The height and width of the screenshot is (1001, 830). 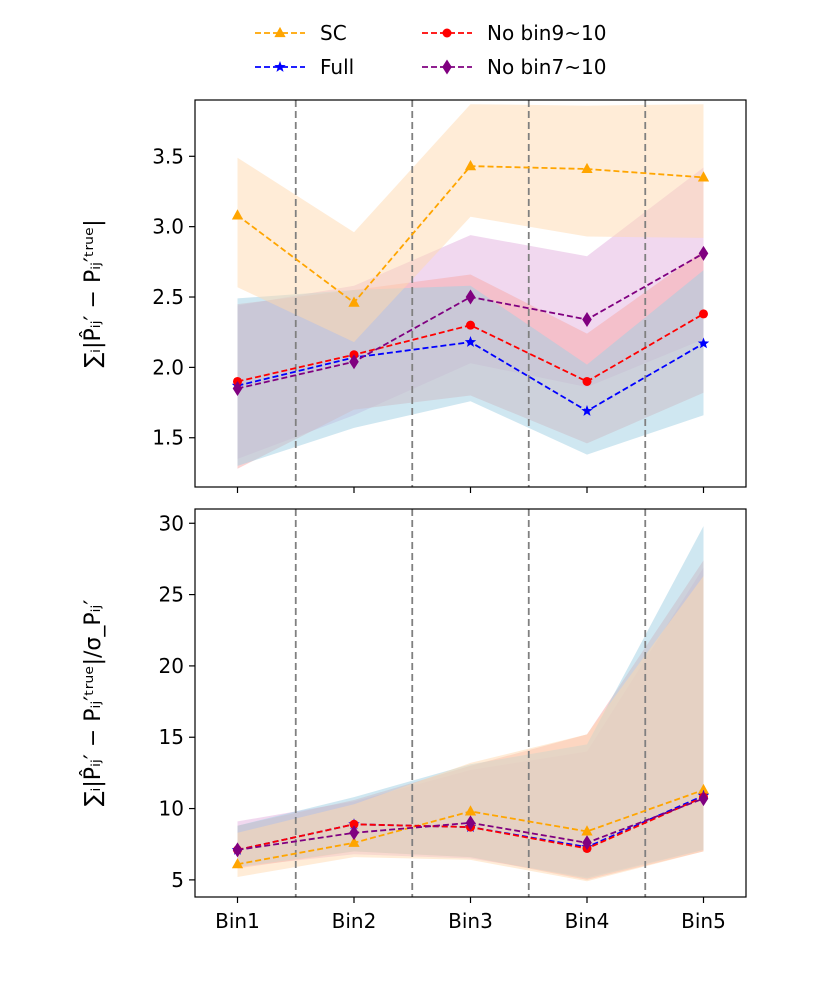 What do you see at coordinates (168, 438) in the screenshot?
I see `y-tick-label: 1.5` at bounding box center [168, 438].